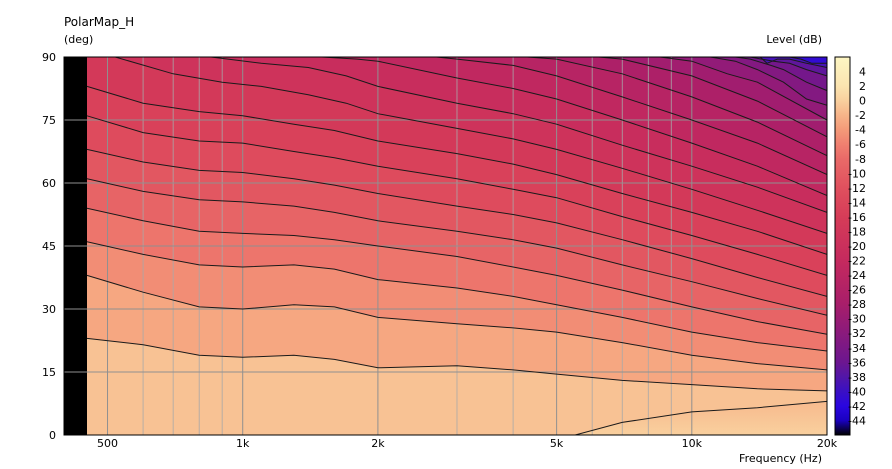 This screenshot has height=469, width=892. I want to click on x-tick-label: 1k, so click(243, 443).